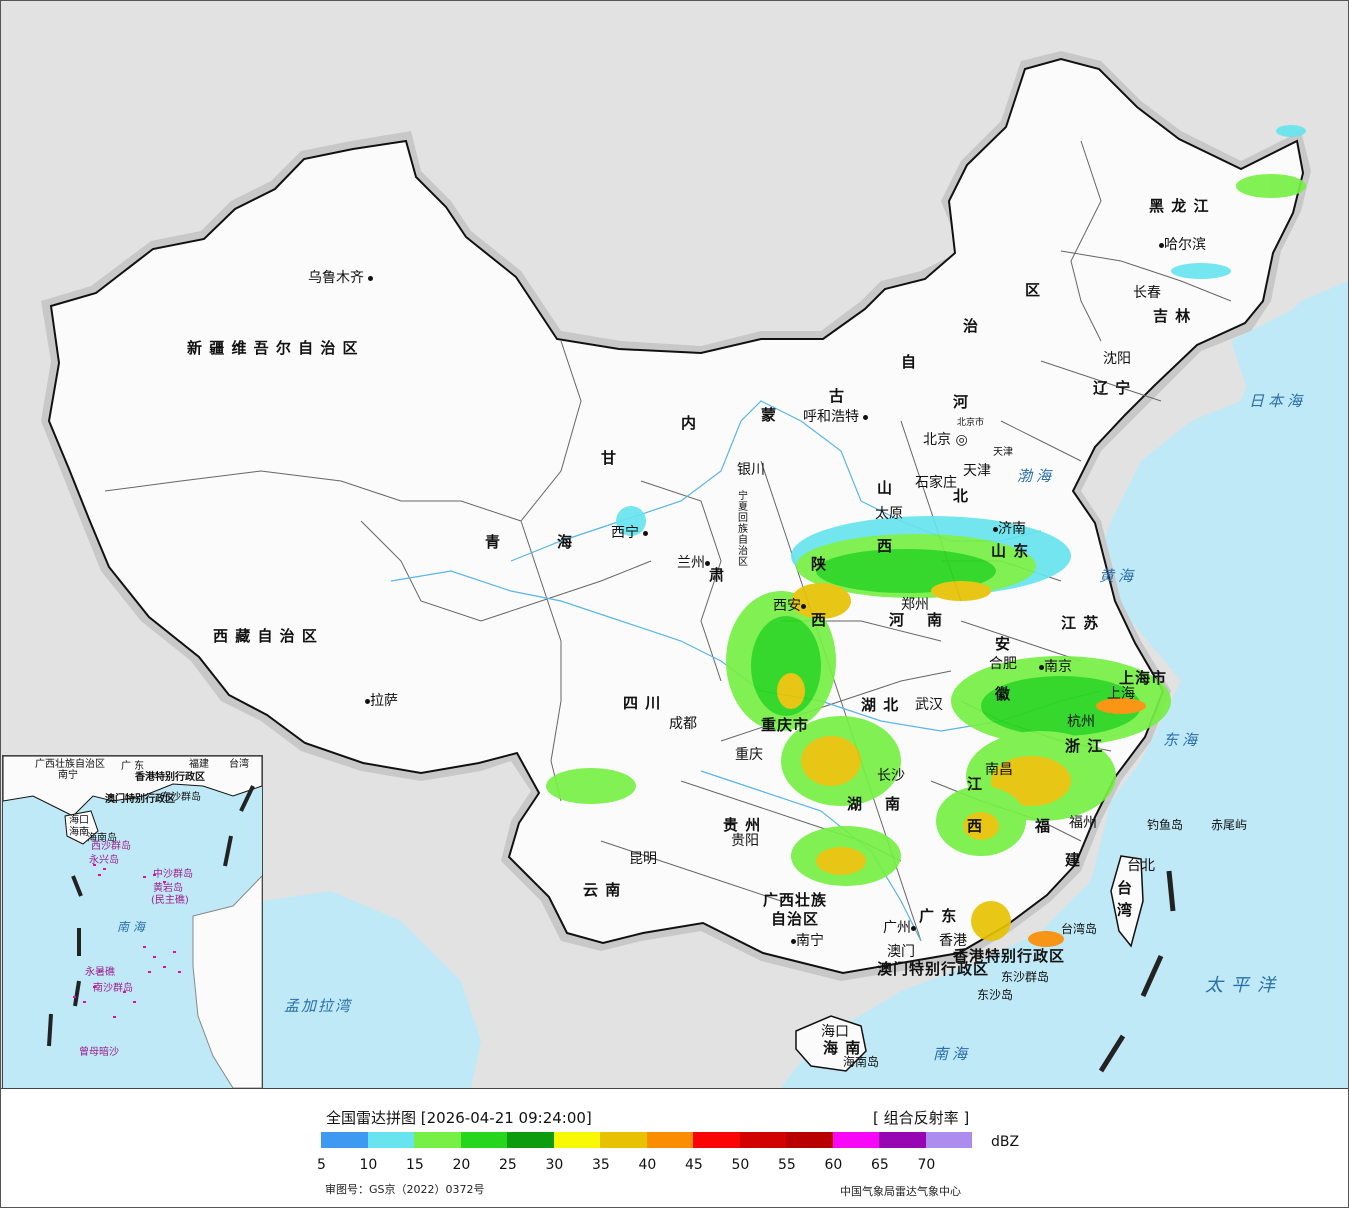 The width and height of the screenshot is (1349, 1208). I want to click on city-taibei: 台北, so click(1141, 866).